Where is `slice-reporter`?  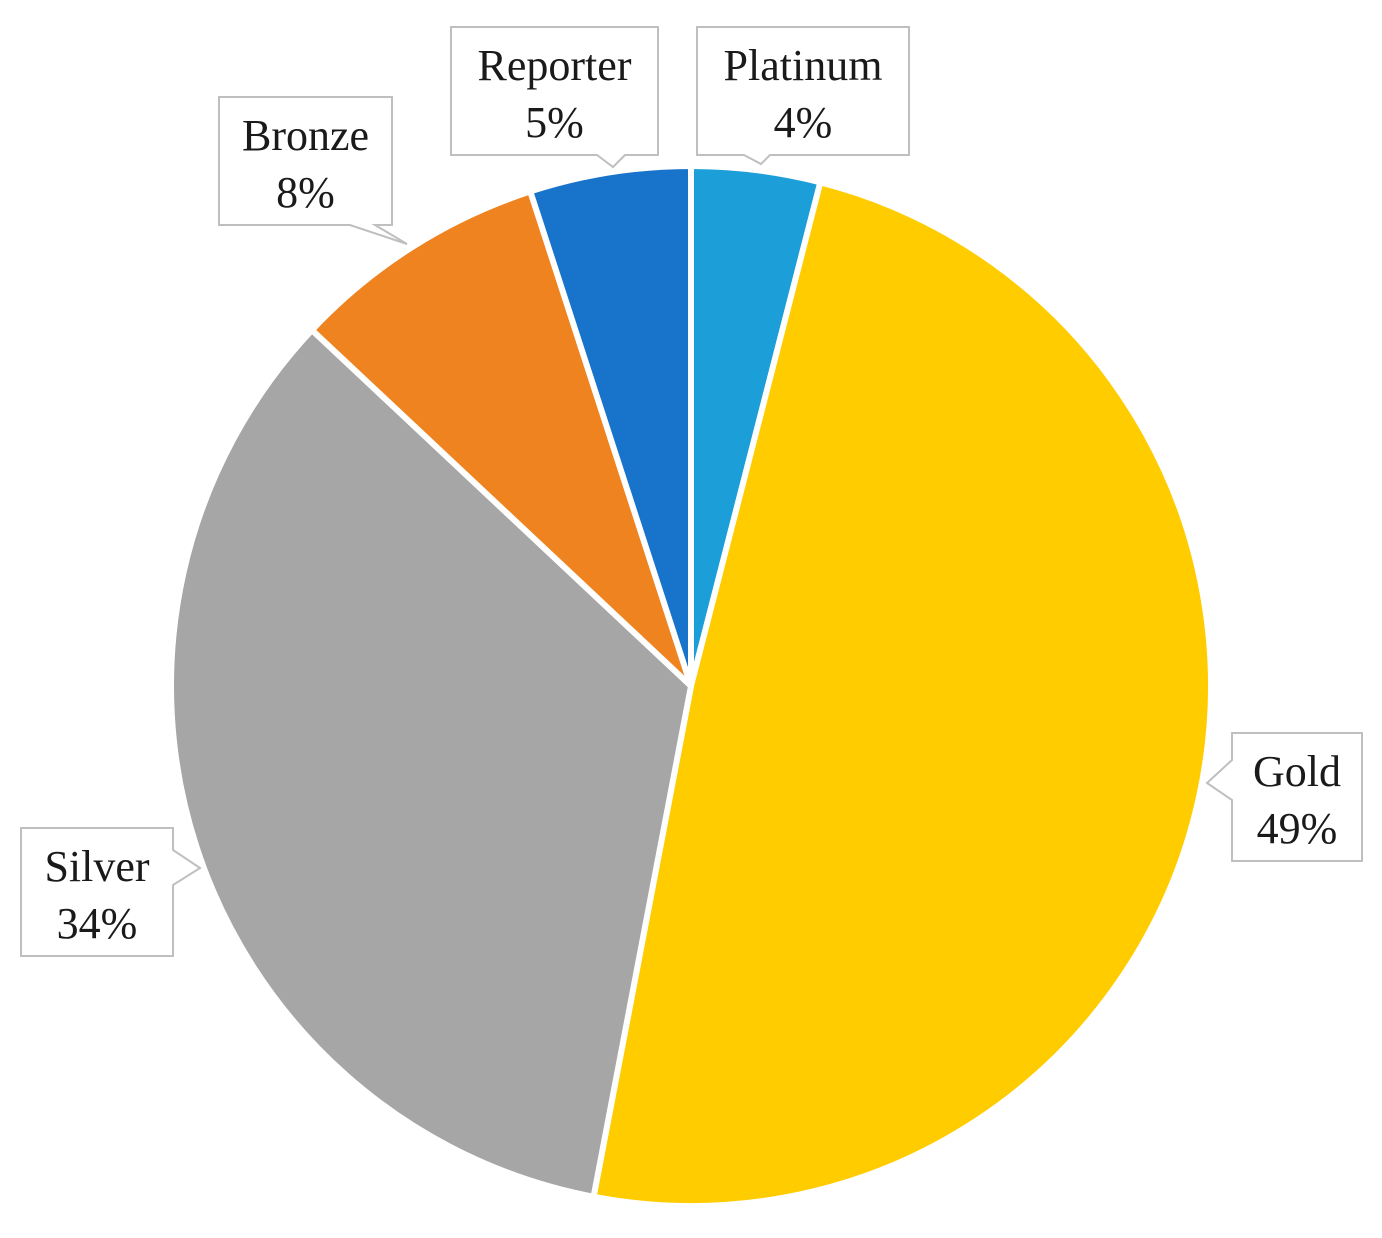
slice-reporter is located at coordinates (610, 426).